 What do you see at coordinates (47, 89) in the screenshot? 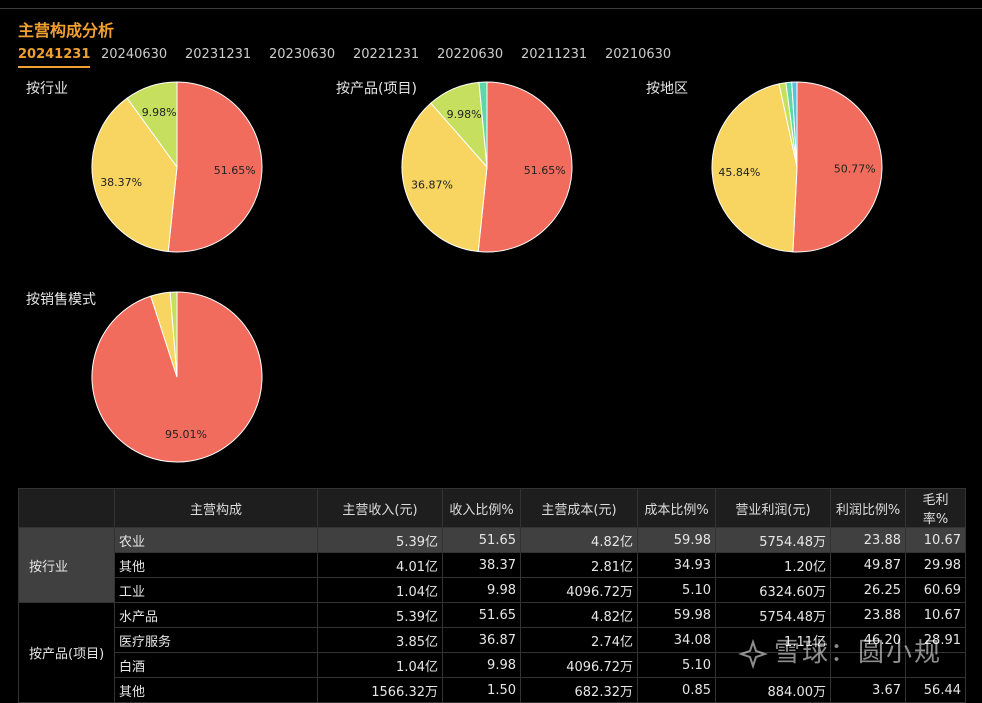
I see `chart-title: 按行业` at bounding box center [47, 89].